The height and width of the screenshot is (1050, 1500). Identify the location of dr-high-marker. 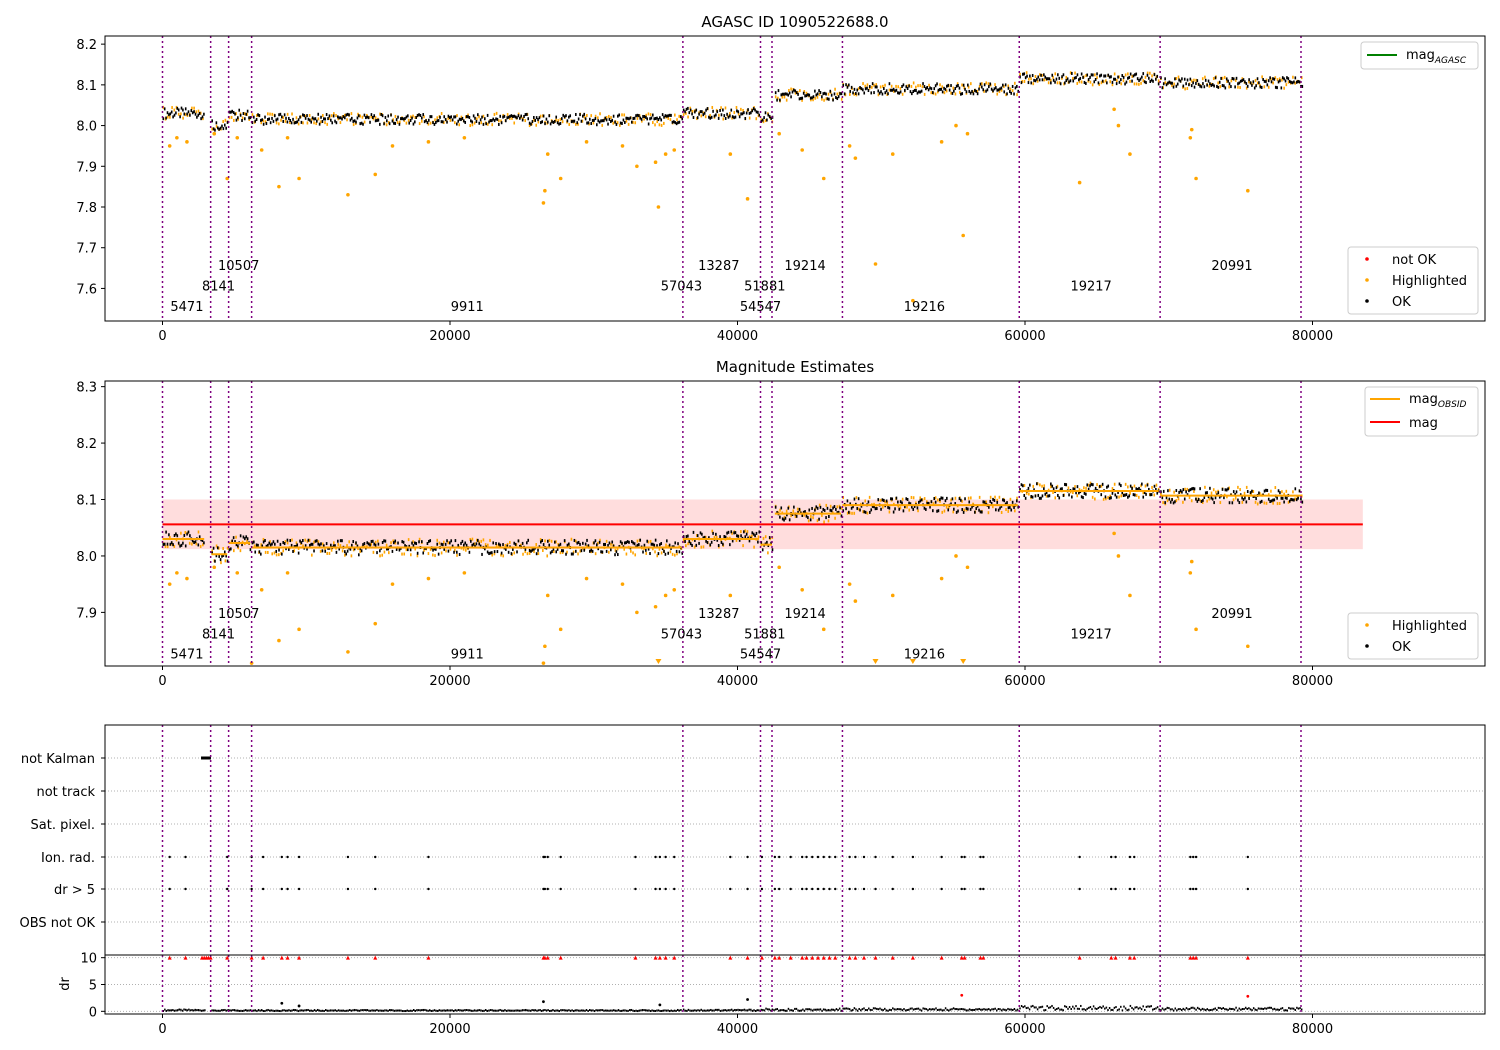
(812, 957).